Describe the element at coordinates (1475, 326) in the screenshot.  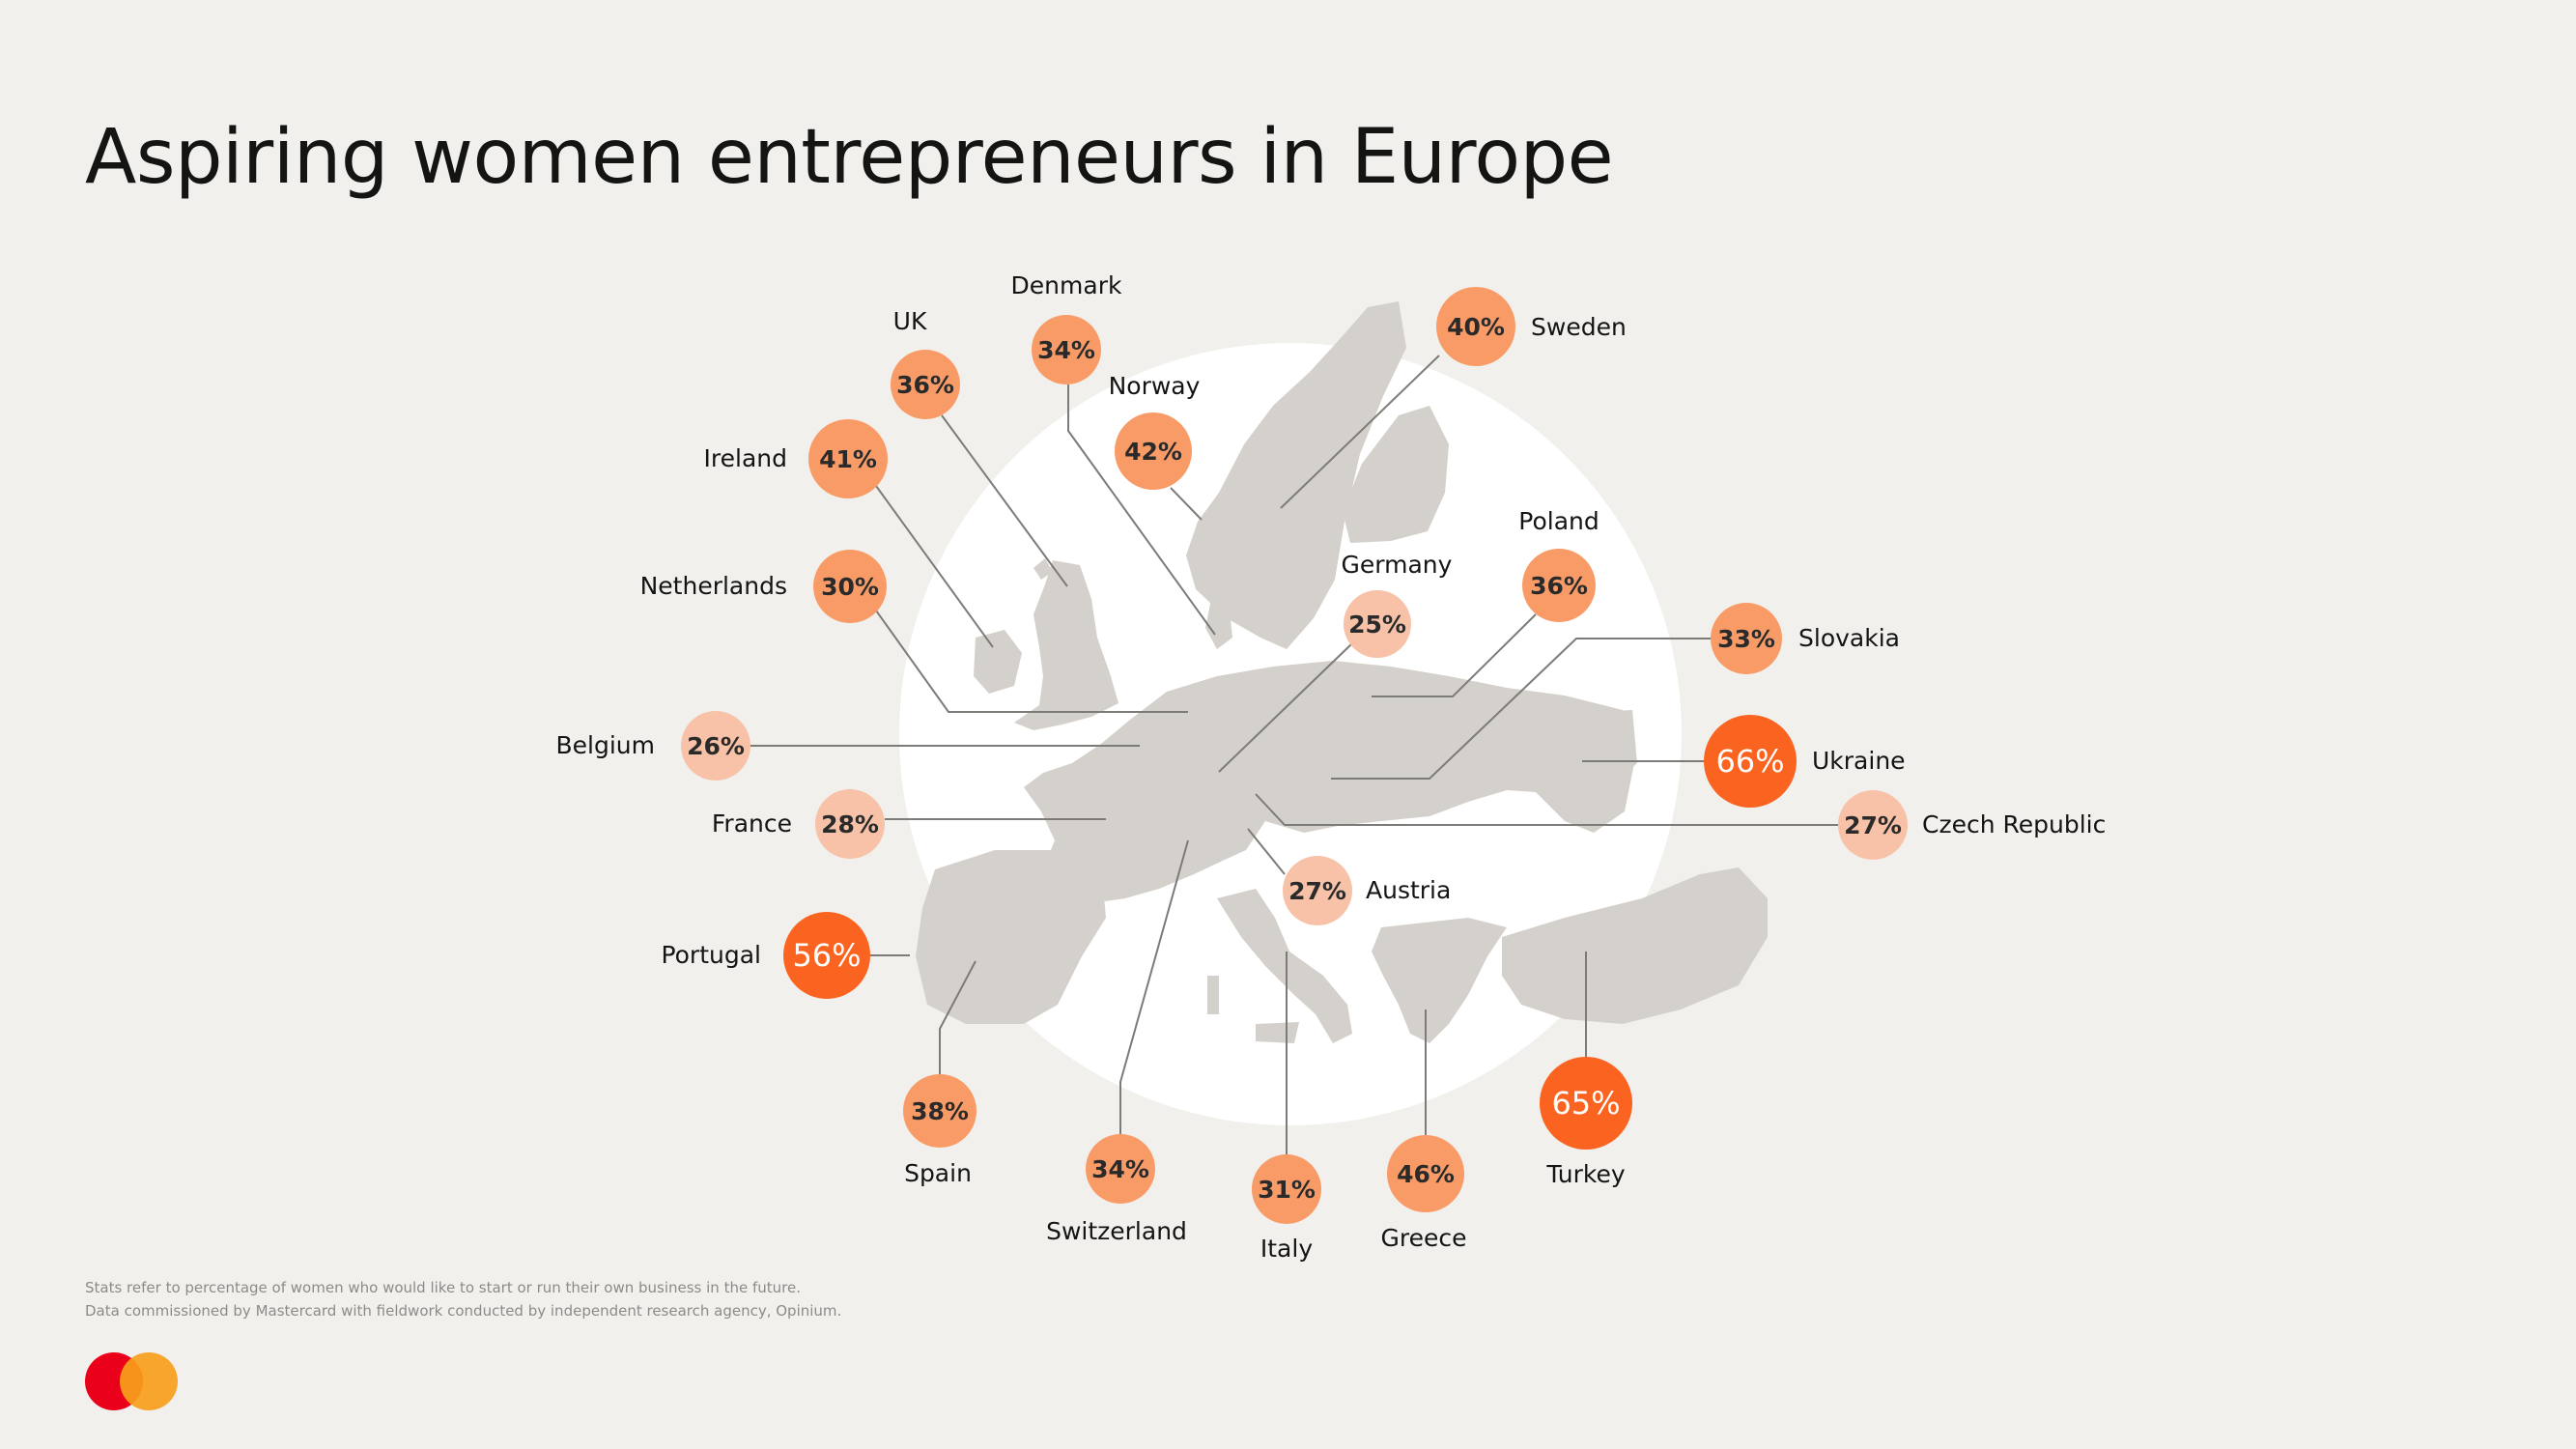
I see `value-bubble-sweden: 40%` at that location.